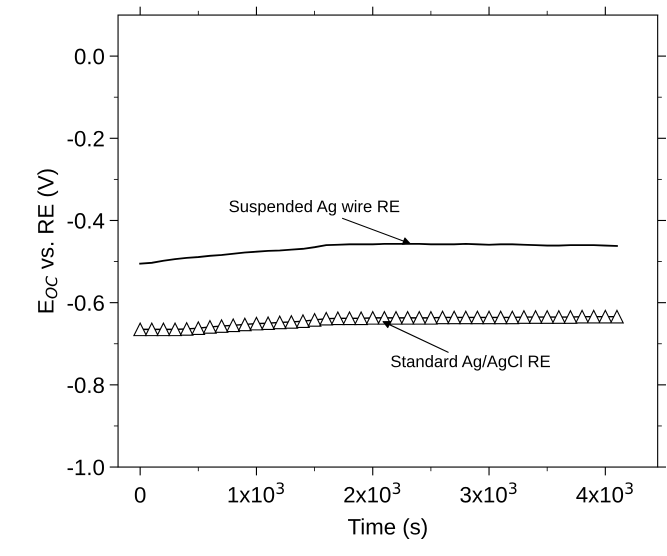 This screenshot has width=667, height=556. Describe the element at coordinates (86, 303) in the screenshot. I see `y-tick-label: -0.6` at that location.